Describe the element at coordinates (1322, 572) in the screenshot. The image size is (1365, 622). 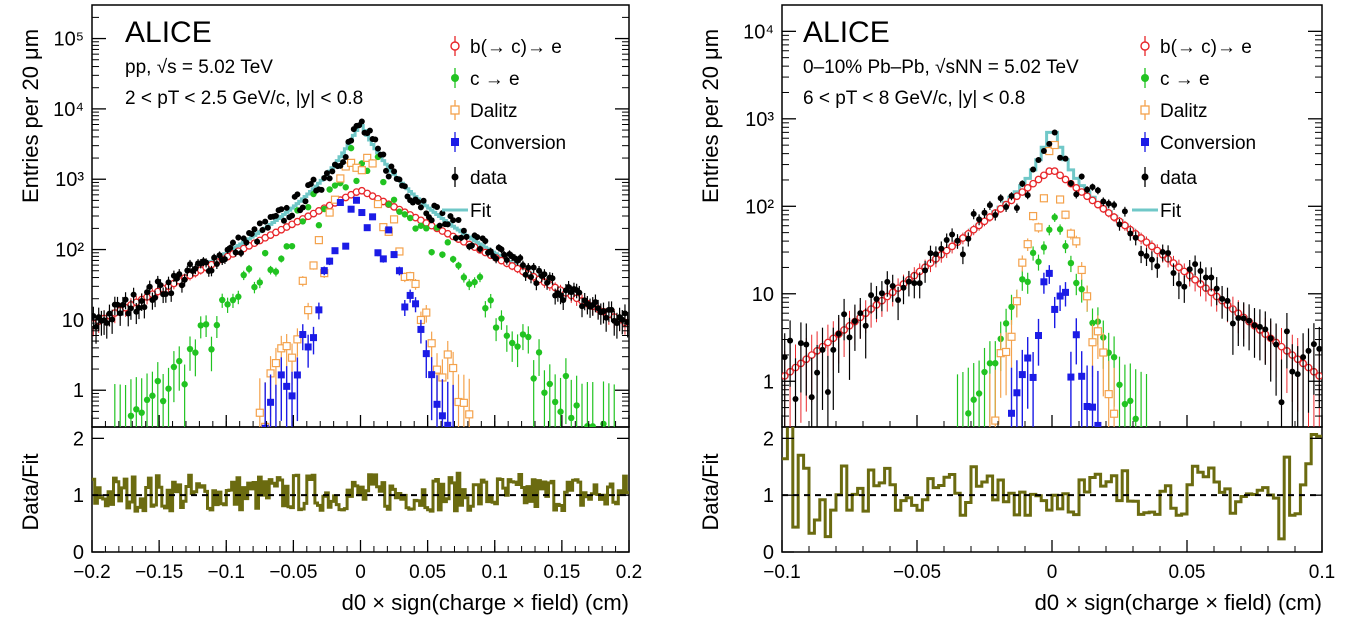
I see `x-tick-label: 0.1` at that location.